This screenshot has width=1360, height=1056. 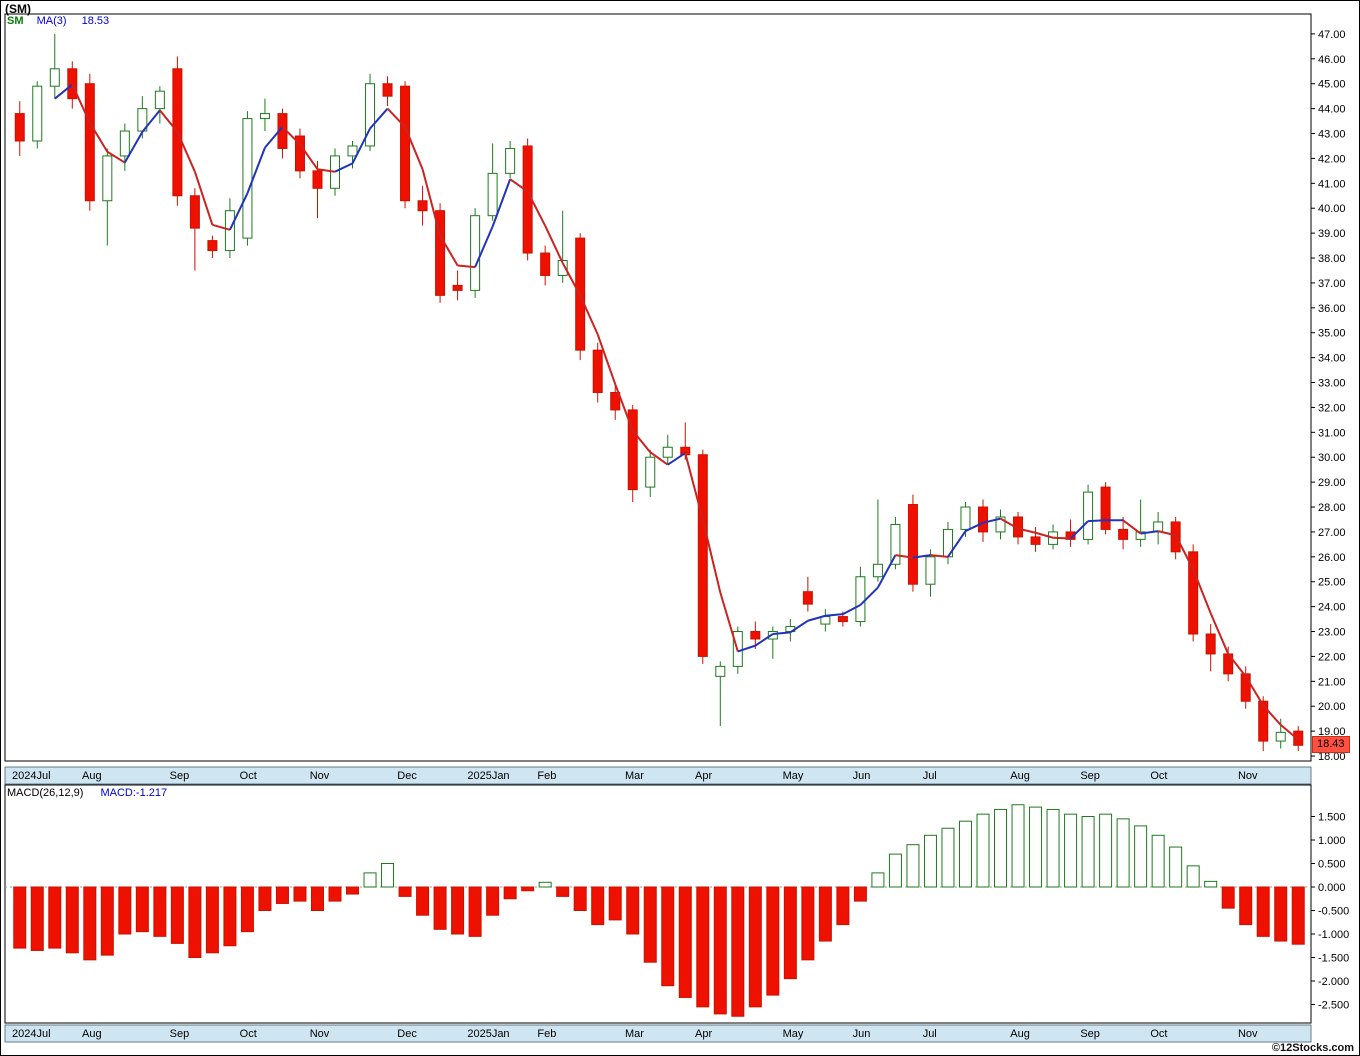 What do you see at coordinates (1332, 35) in the screenshot?
I see `price-tick-label: 47.00` at bounding box center [1332, 35].